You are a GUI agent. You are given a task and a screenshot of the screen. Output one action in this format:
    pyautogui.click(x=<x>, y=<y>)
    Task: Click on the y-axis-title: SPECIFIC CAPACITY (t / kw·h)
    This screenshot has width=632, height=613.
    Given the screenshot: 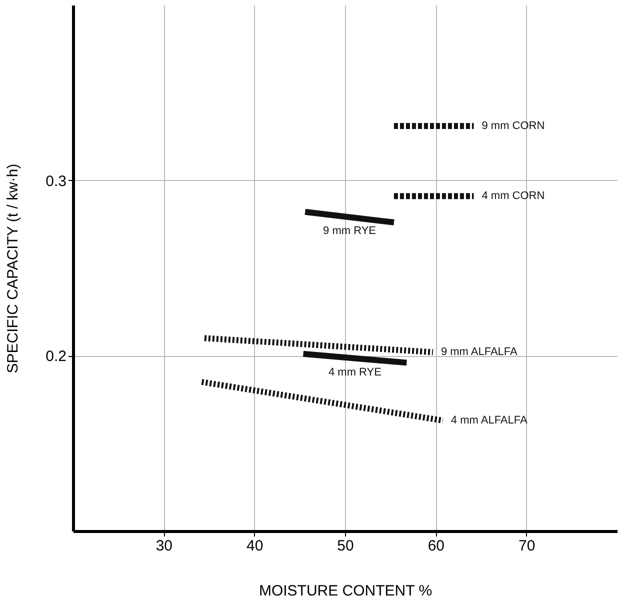 What is the action you would take?
    pyautogui.click(x=13, y=269)
    